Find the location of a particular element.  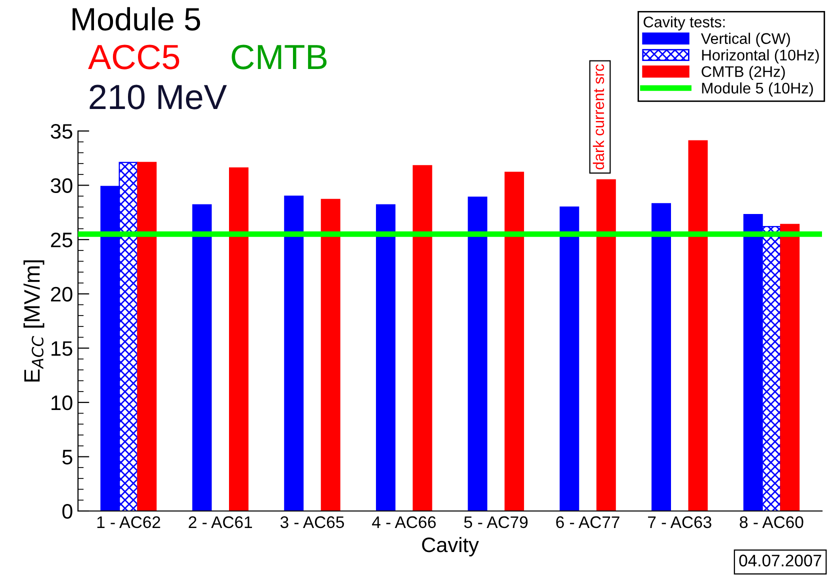

text: ACC5 is located at coordinates (134, 57).